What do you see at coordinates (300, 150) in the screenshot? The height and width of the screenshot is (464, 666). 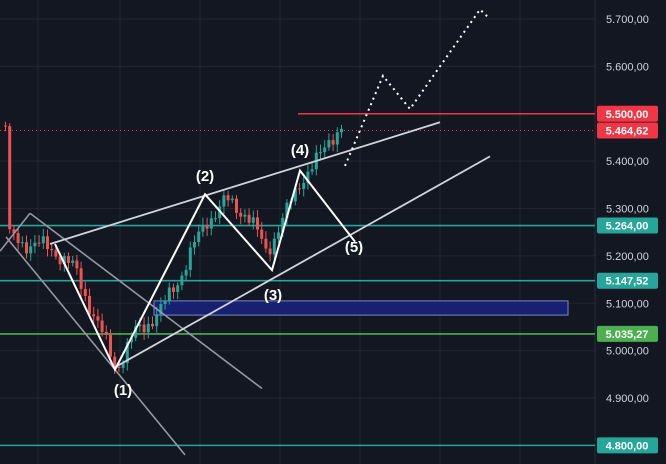 I see `wave-label-4: (4)` at bounding box center [300, 150].